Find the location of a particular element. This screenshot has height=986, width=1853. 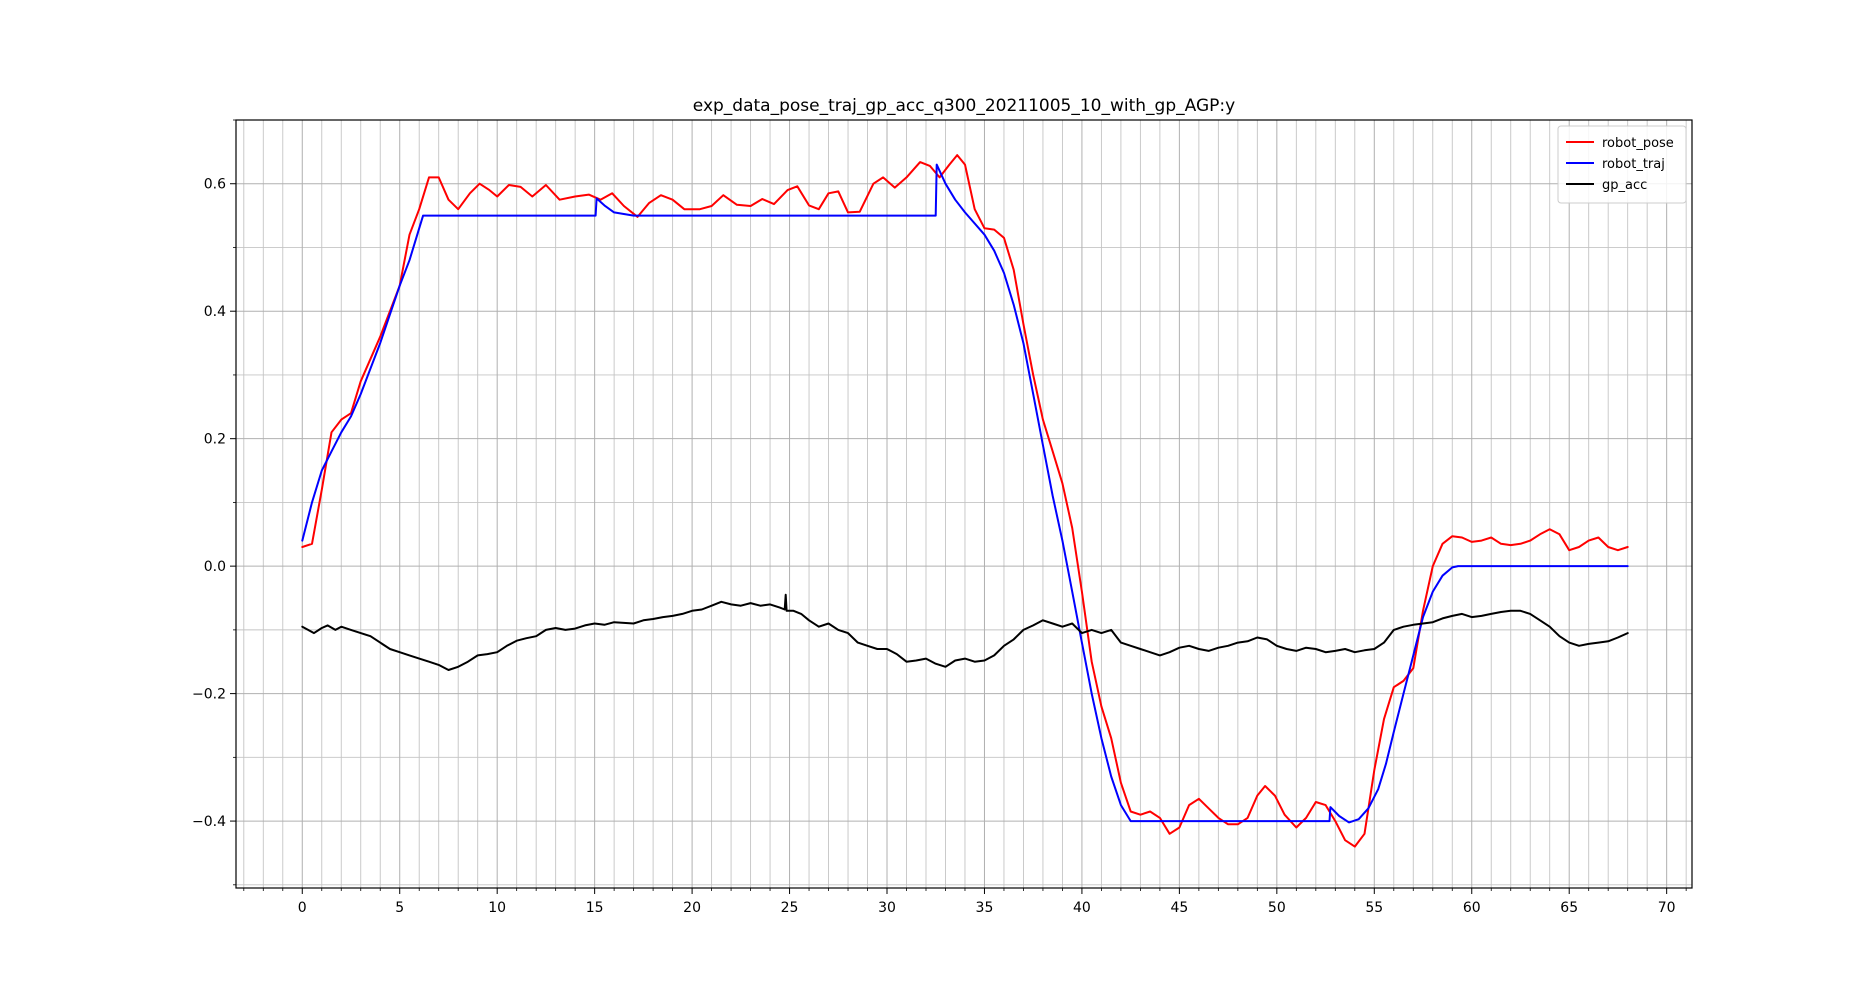

x-tick-label: 5 is located at coordinates (399, 908).